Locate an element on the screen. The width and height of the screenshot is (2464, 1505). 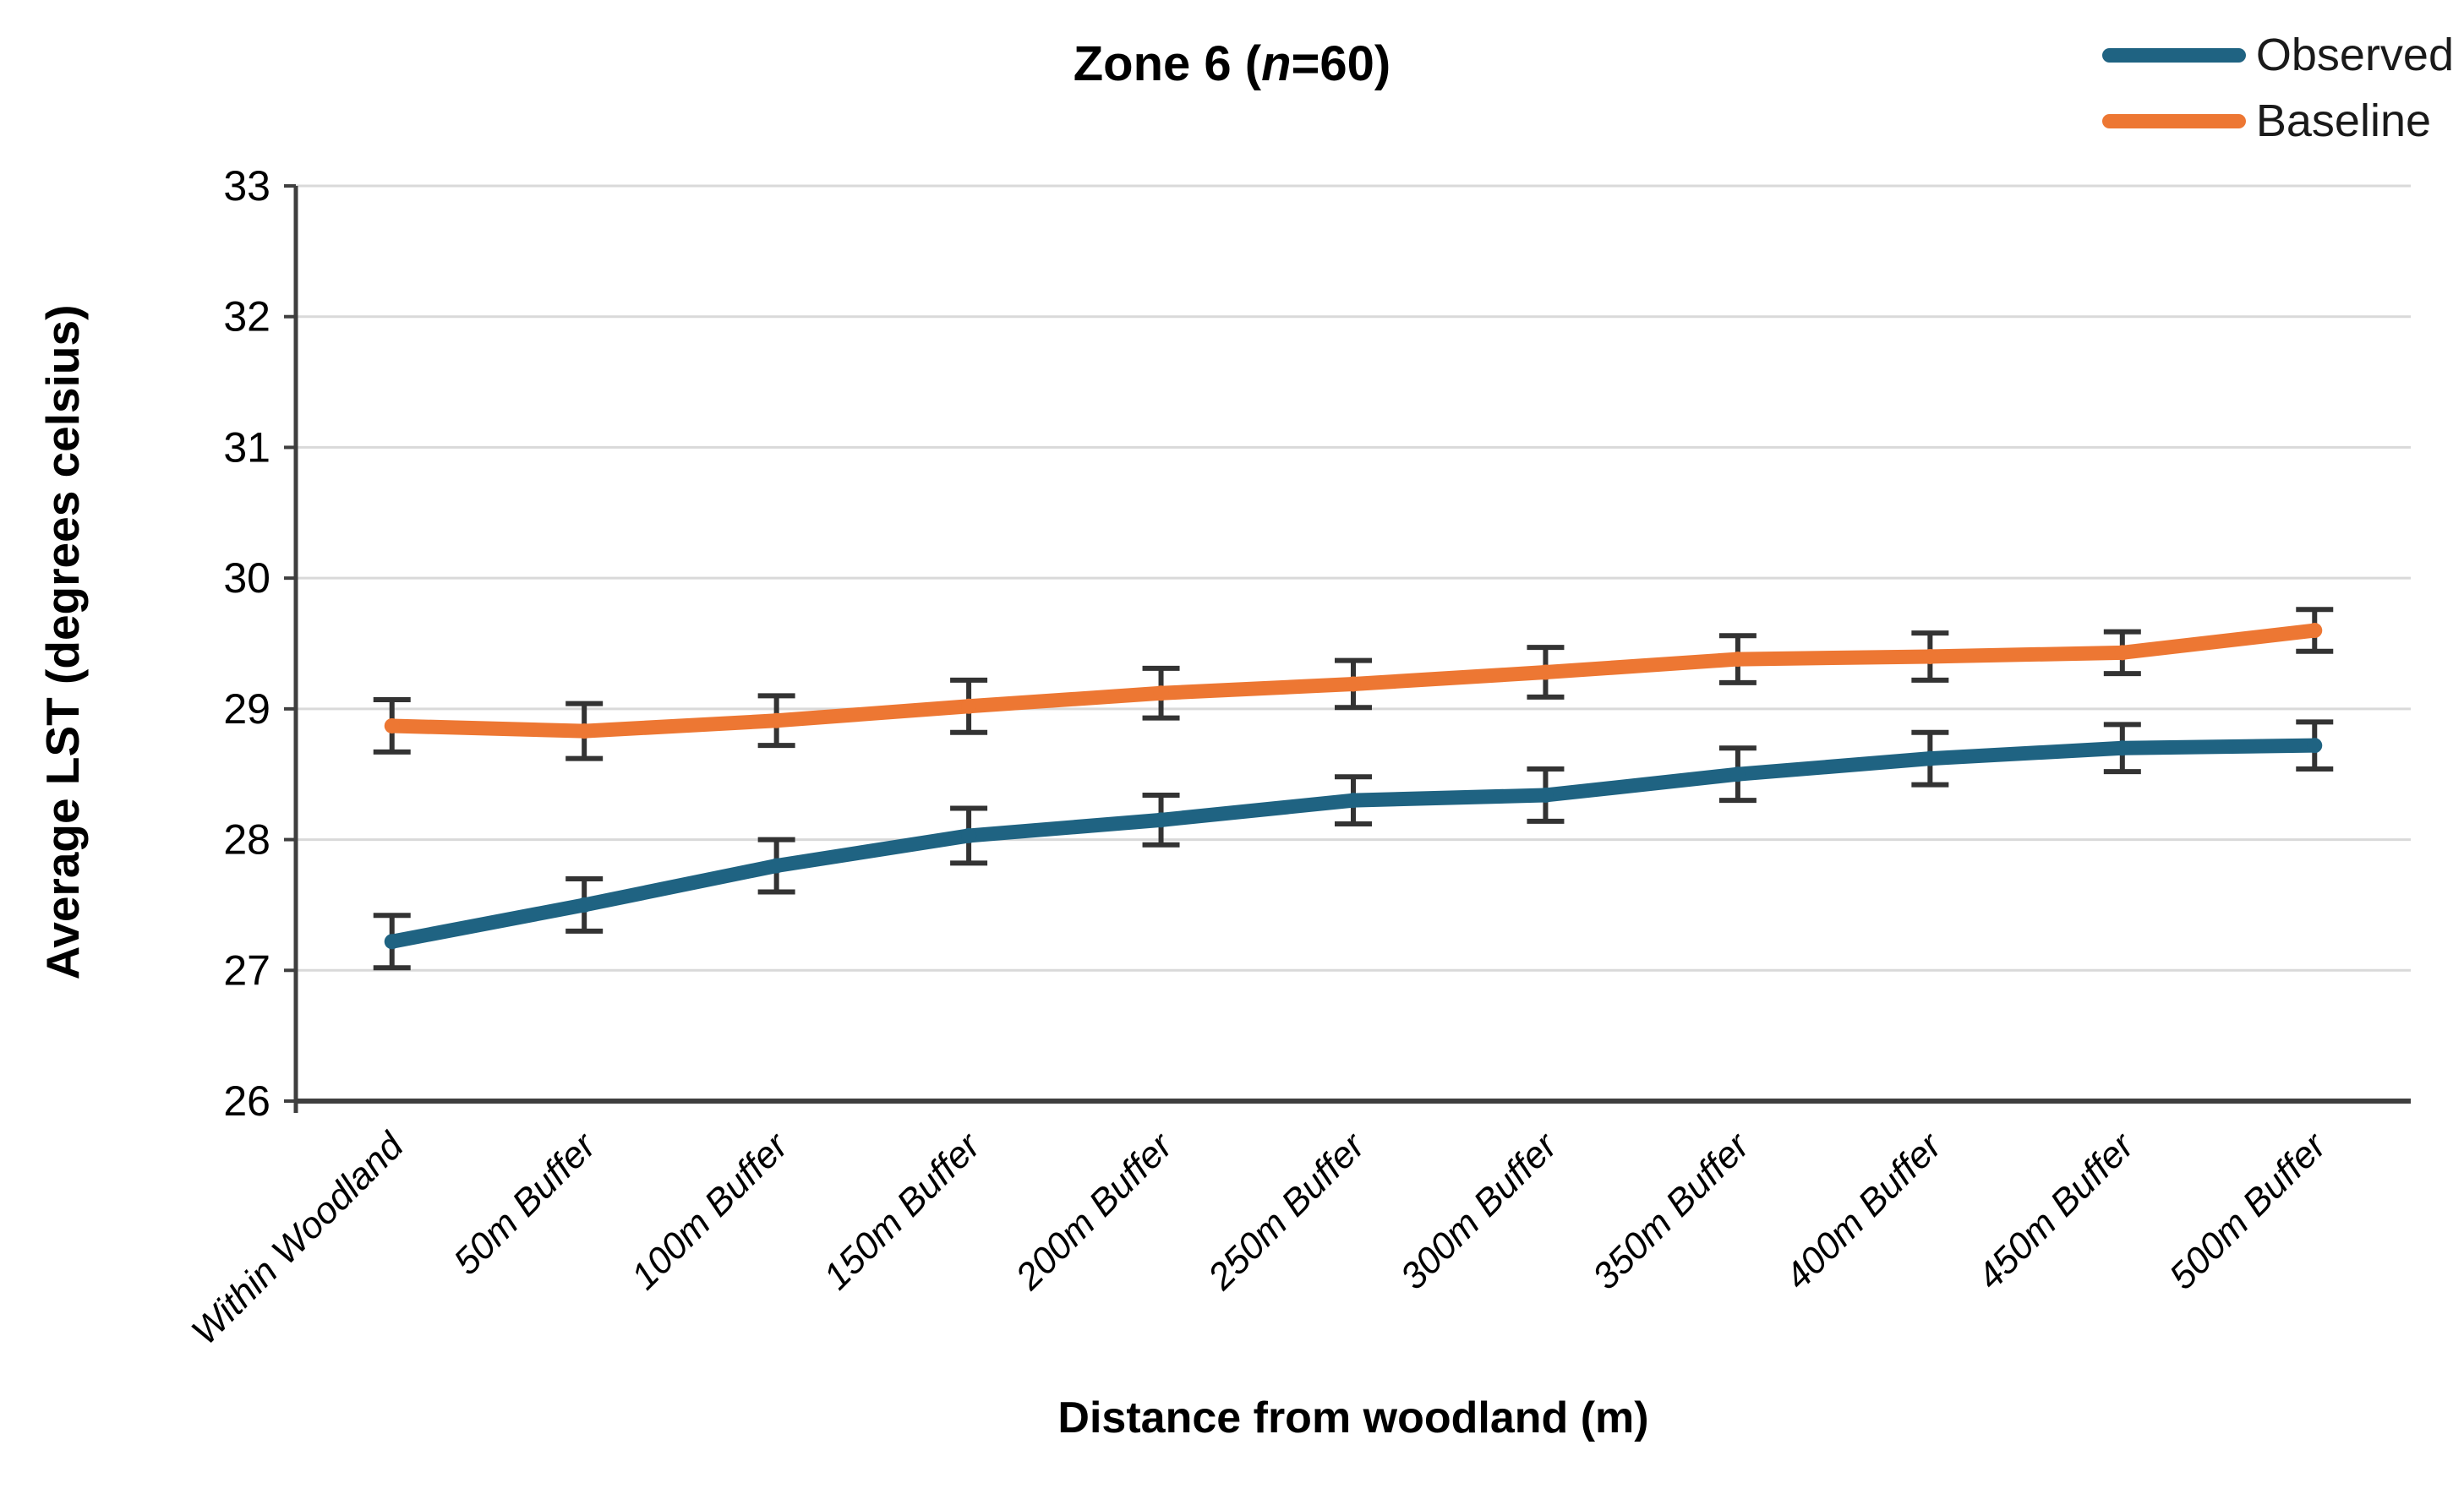
legend-item-observed: Observed is located at coordinates (2277, 55).